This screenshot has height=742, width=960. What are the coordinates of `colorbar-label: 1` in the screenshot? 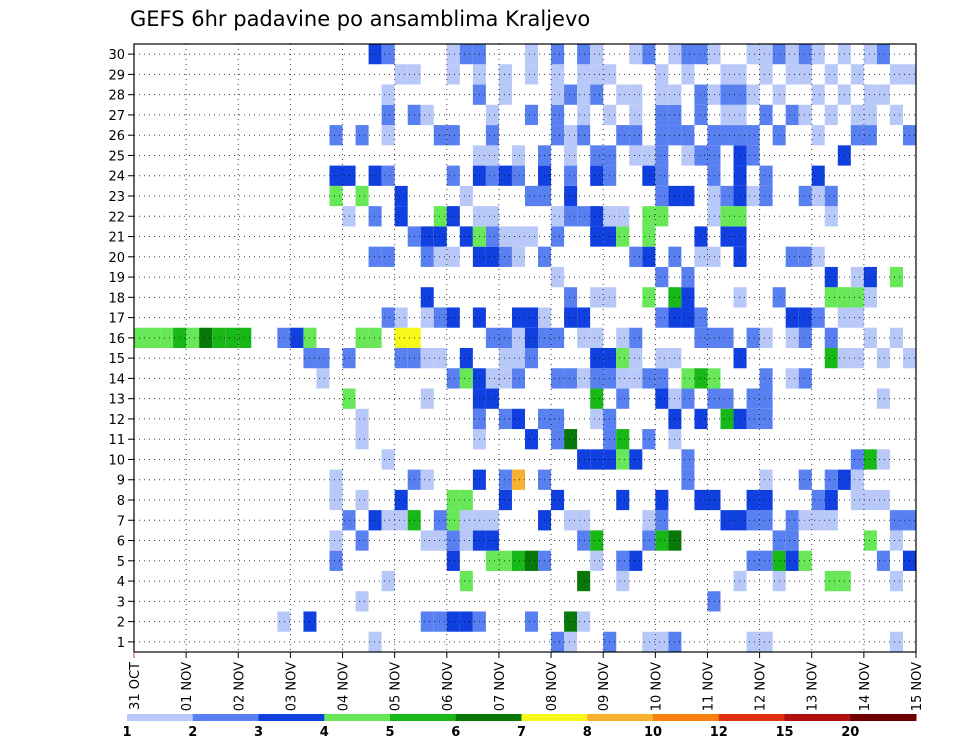 It's located at (126, 732).